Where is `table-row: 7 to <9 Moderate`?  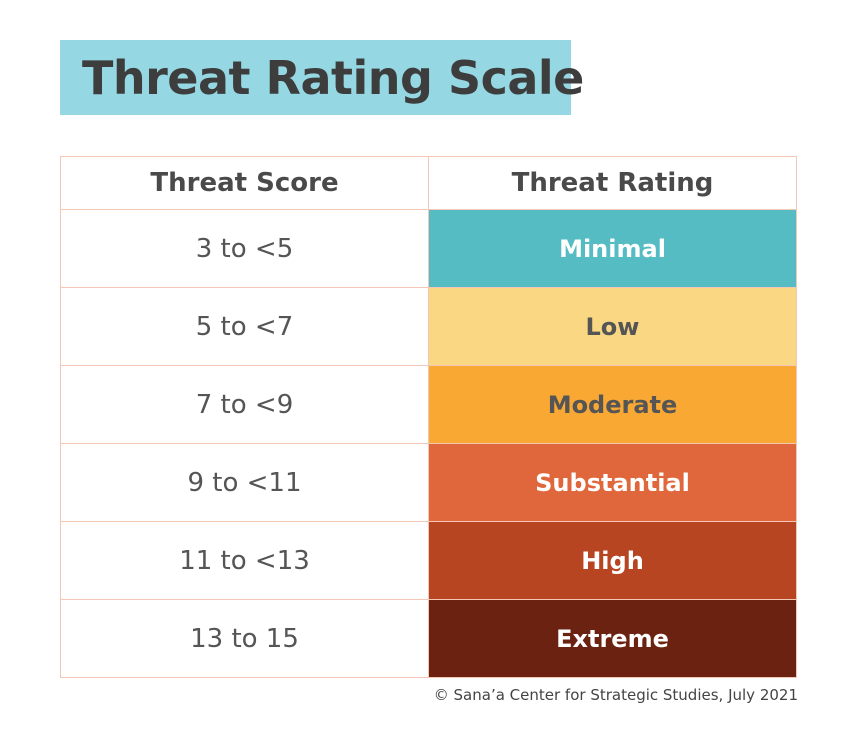 table-row: 7 to <9 Moderate is located at coordinates (428, 404).